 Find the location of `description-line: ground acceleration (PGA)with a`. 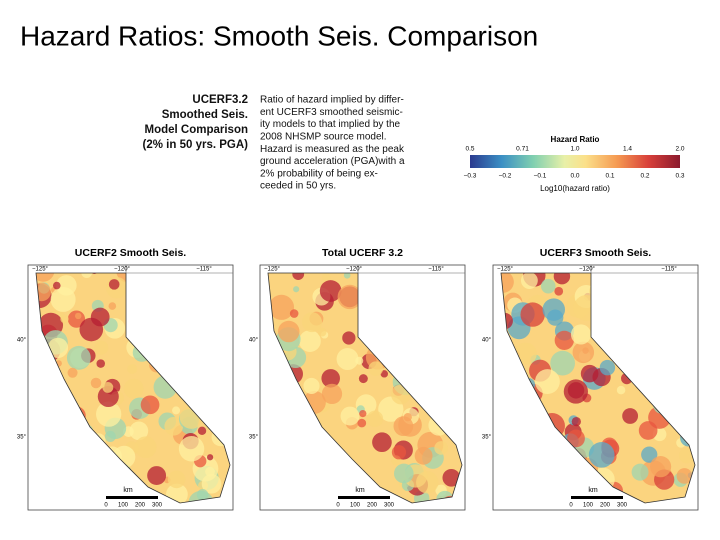

description-line: ground acceleration (PGA)with a is located at coordinates (332, 161).